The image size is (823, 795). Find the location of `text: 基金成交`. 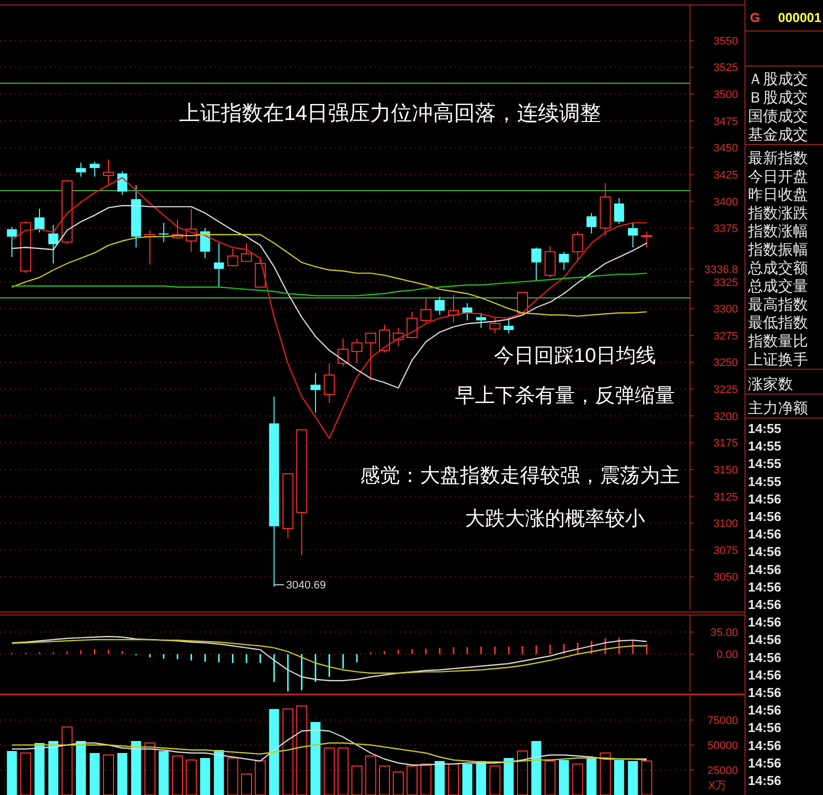

text: 基金成交 is located at coordinates (778, 135).